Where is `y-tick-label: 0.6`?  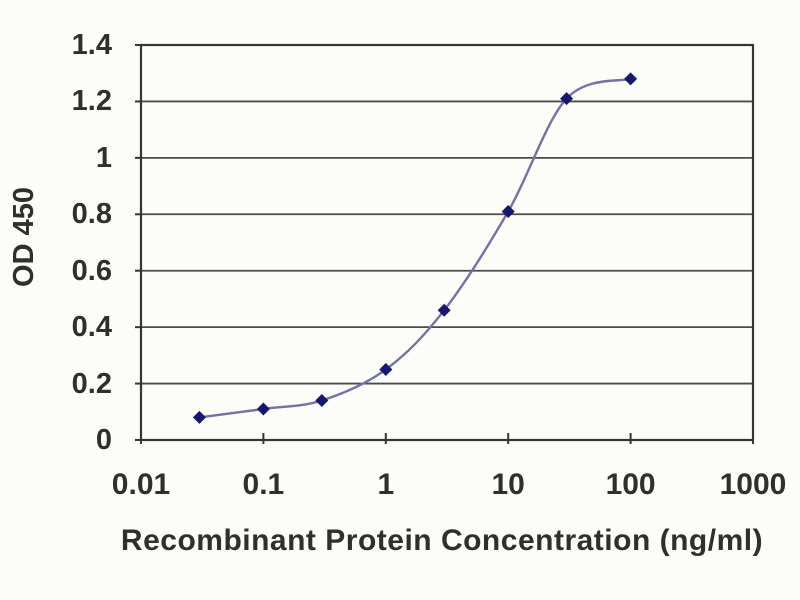
y-tick-label: 0.6 is located at coordinates (91, 270).